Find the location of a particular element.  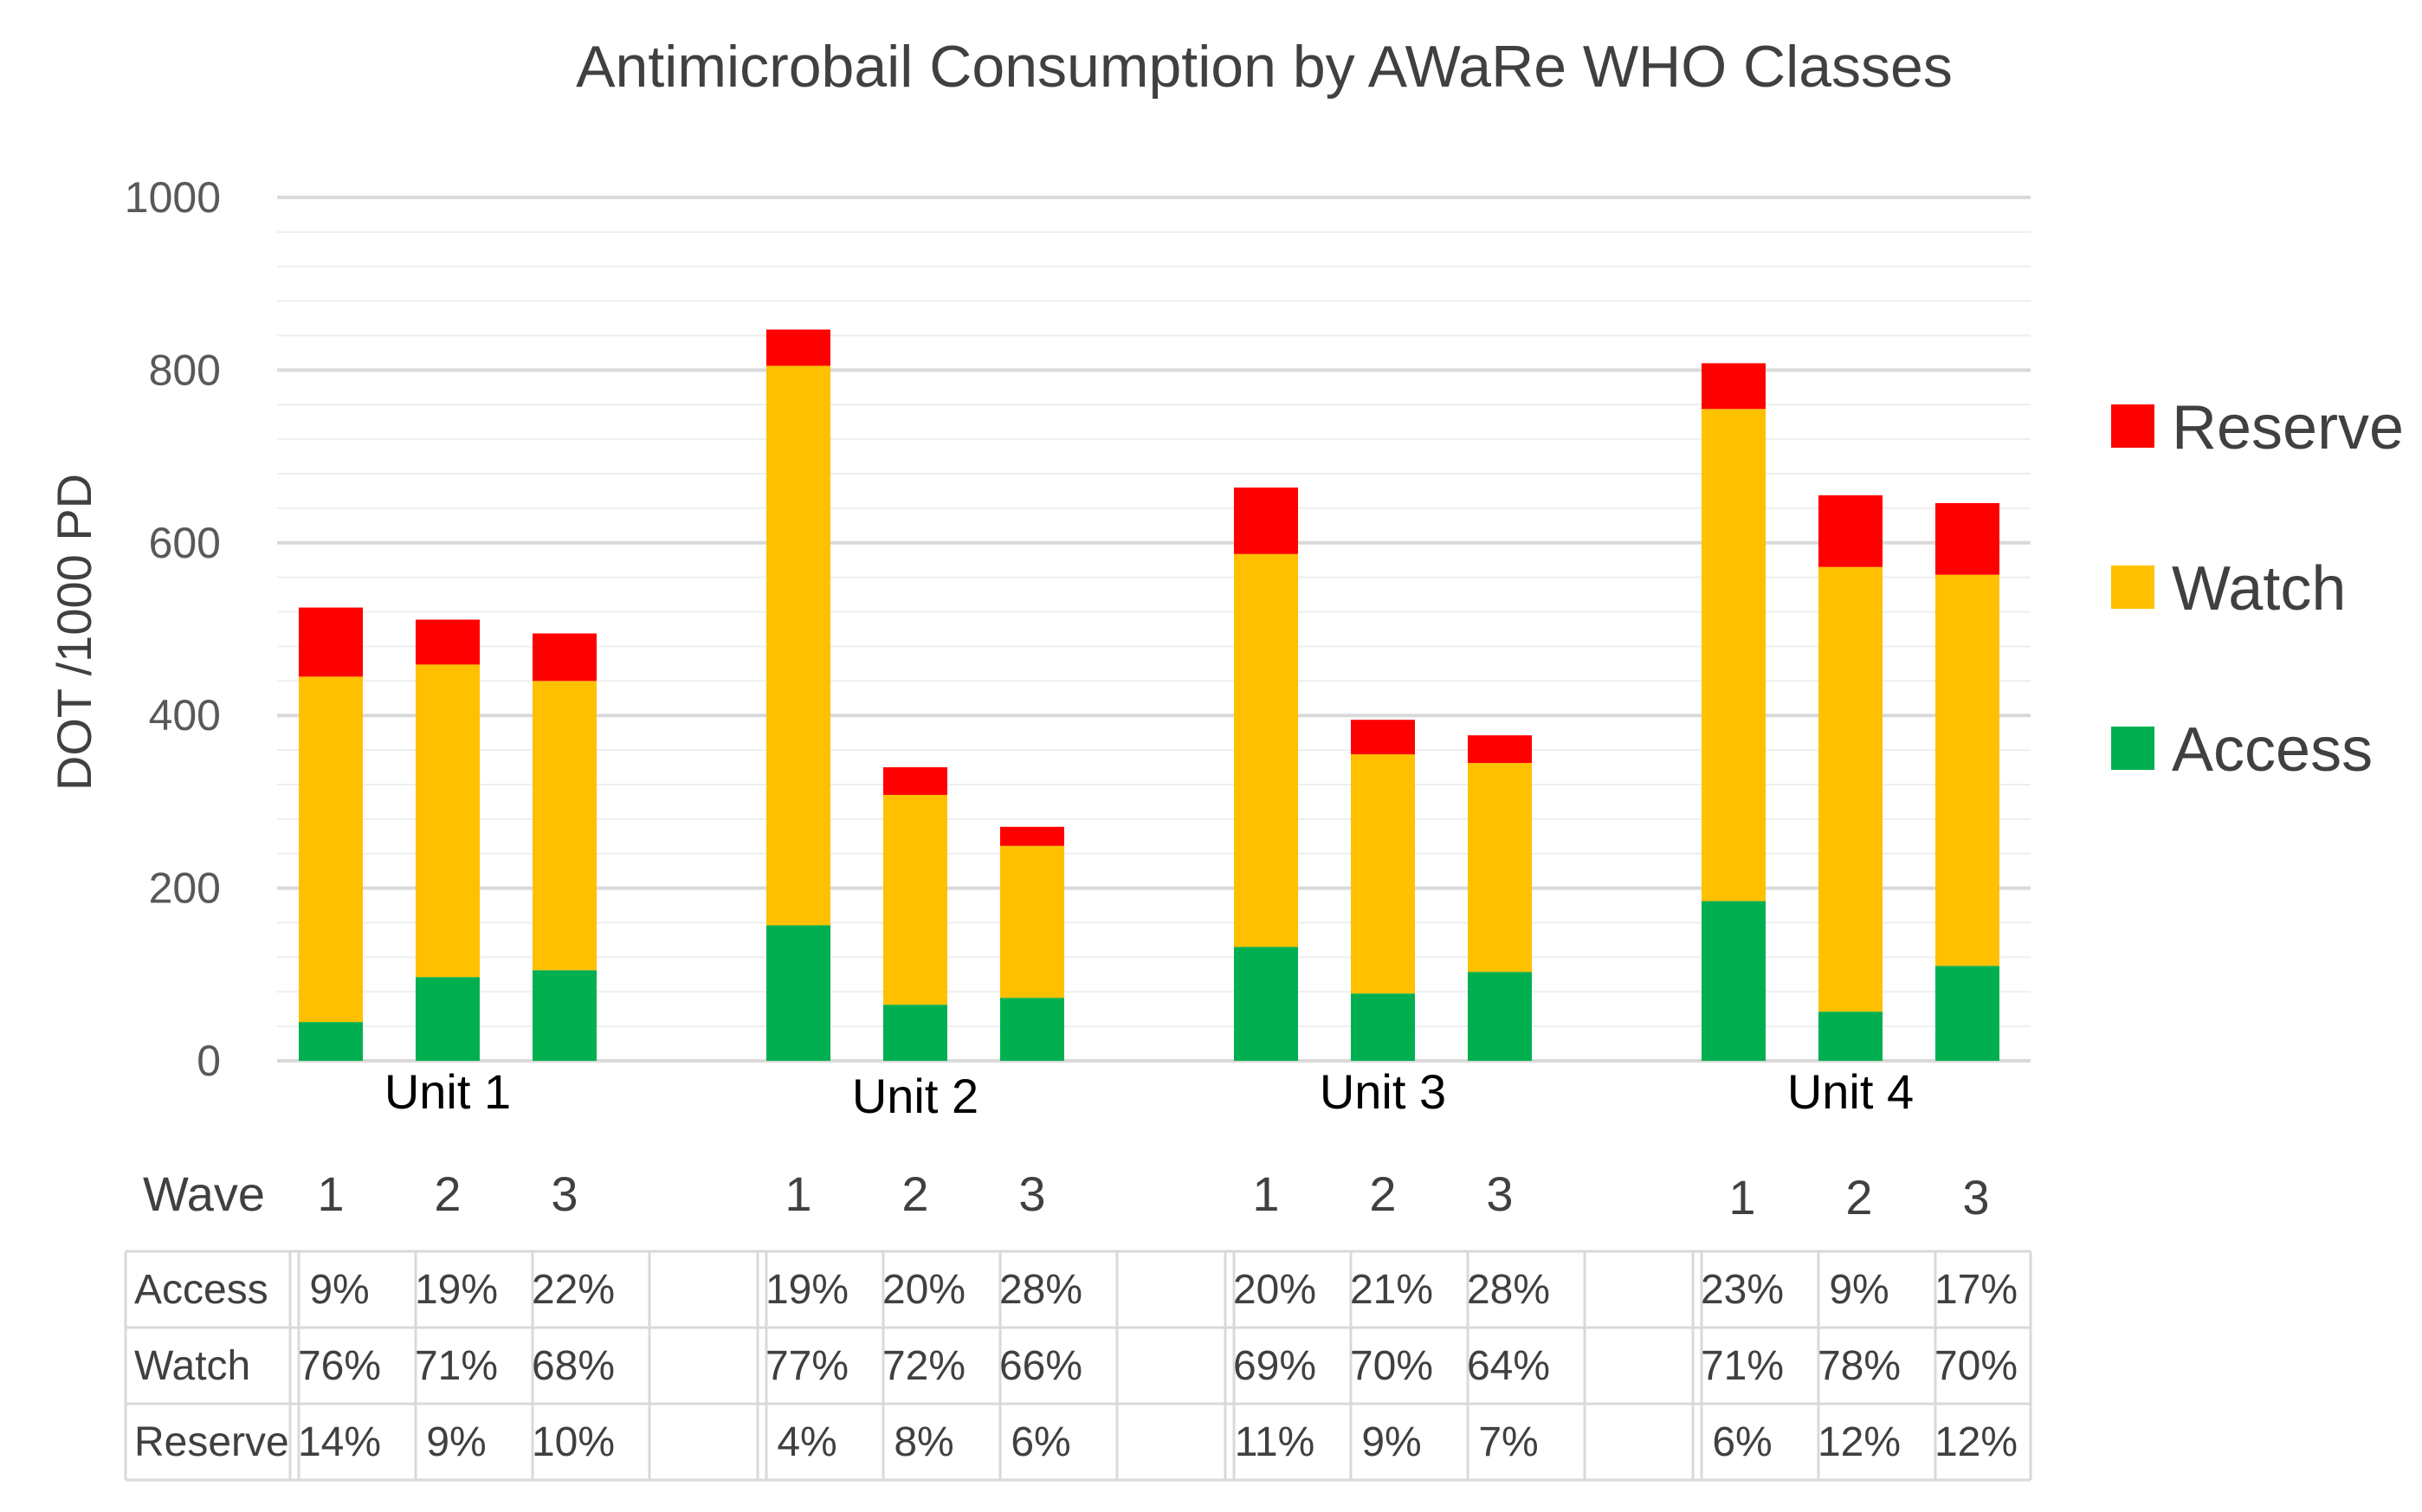

table-cell: 14% is located at coordinates (339, 1442).